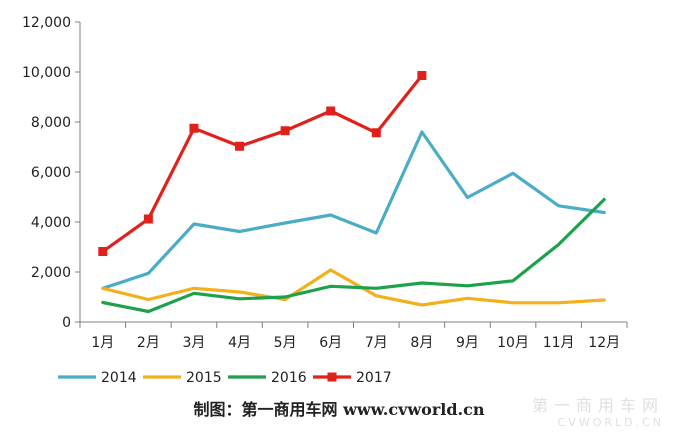 The image size is (678, 435). I want to click on x-tick-label: 10月, so click(513, 343).